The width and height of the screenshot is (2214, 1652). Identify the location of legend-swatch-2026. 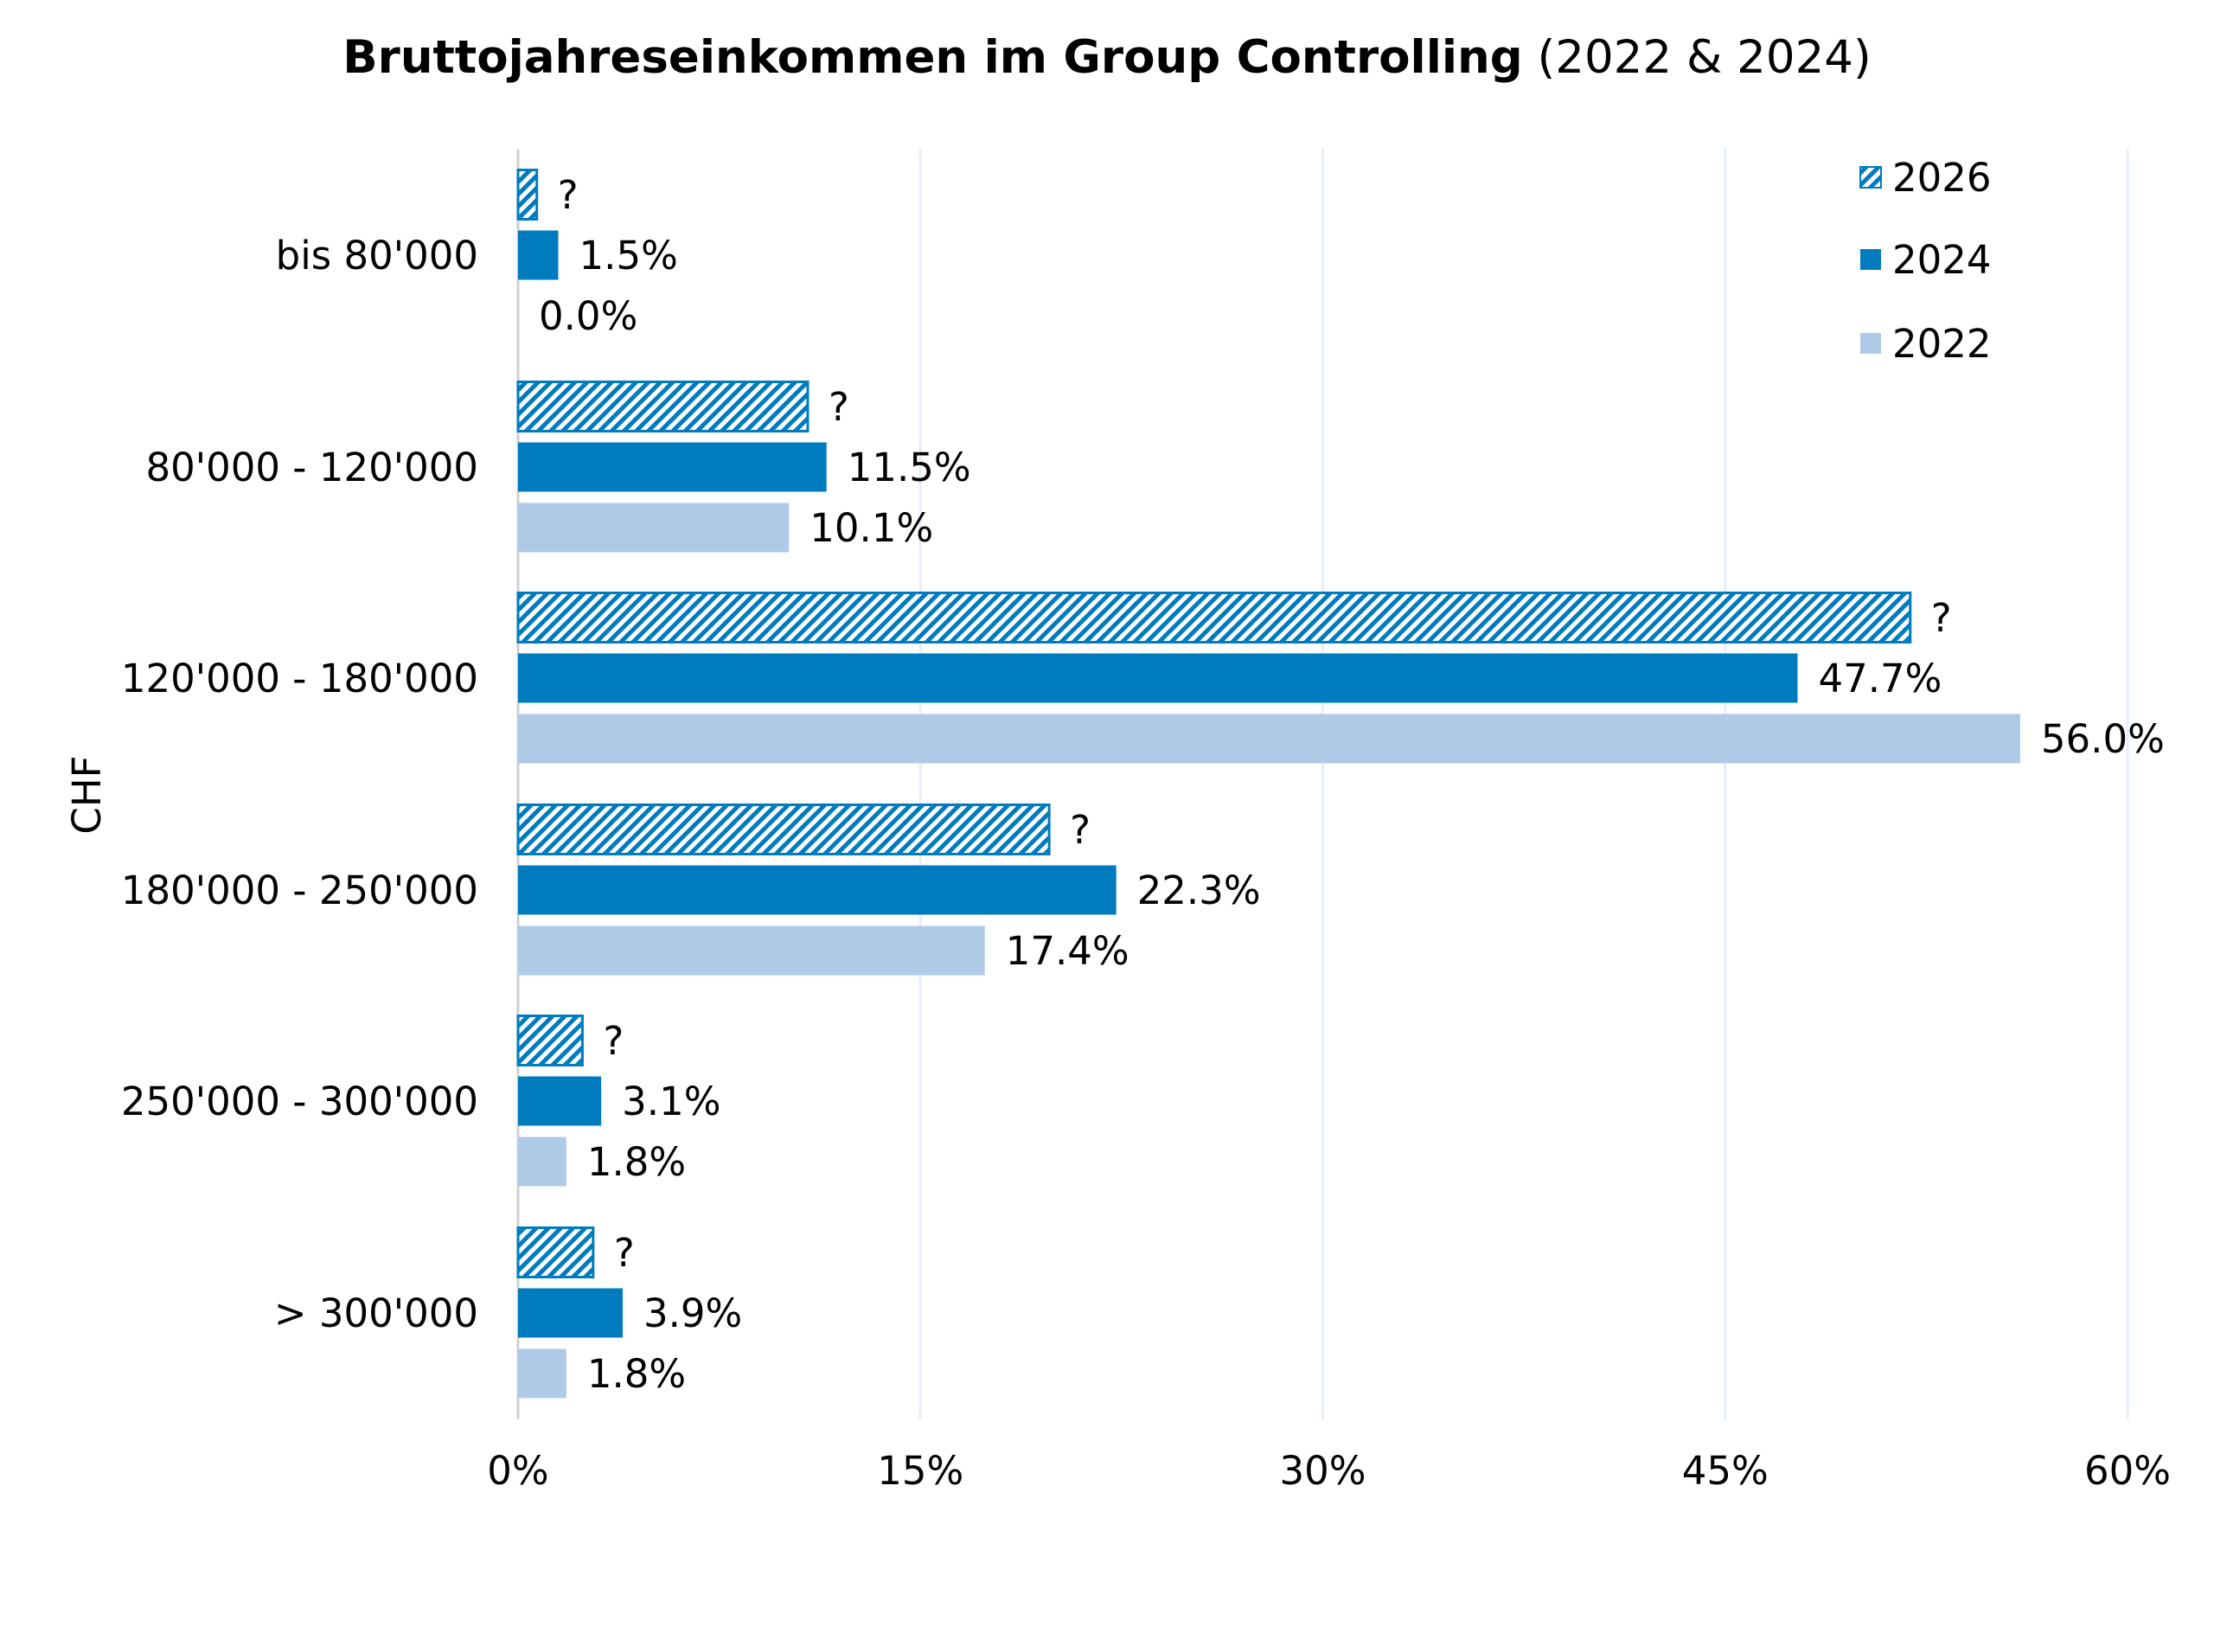
(1870, 177).